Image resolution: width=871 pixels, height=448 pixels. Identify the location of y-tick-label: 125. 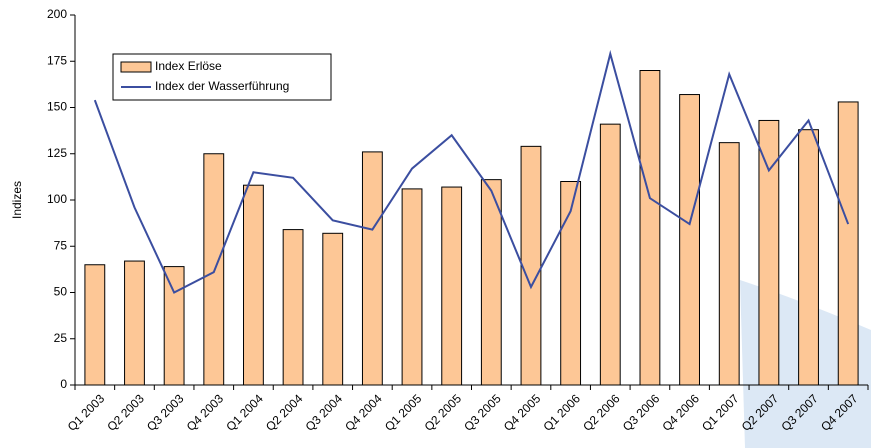
(57, 153).